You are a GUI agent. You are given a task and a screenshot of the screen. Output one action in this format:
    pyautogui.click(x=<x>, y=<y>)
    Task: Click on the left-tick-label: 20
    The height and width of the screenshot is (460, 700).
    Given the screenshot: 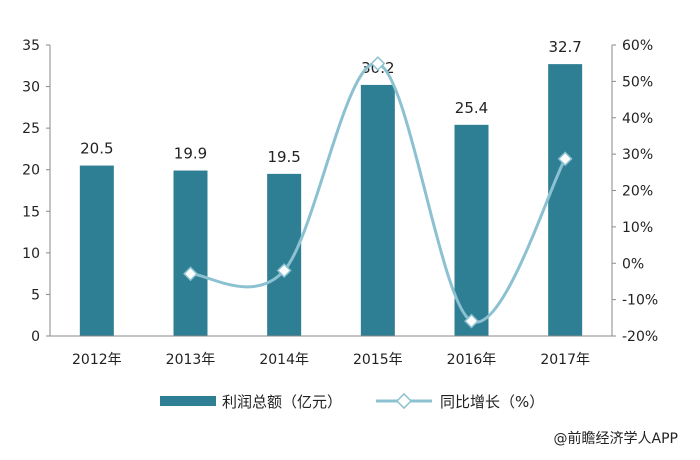 What is the action you would take?
    pyautogui.click(x=31, y=171)
    